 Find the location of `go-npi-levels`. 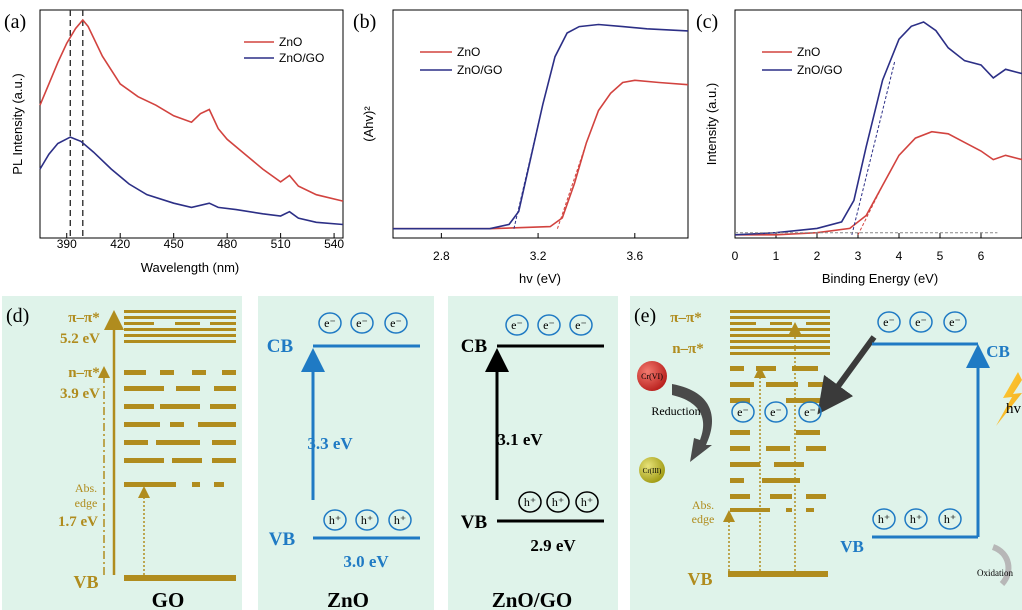

go-npi-levels is located at coordinates (180, 428).